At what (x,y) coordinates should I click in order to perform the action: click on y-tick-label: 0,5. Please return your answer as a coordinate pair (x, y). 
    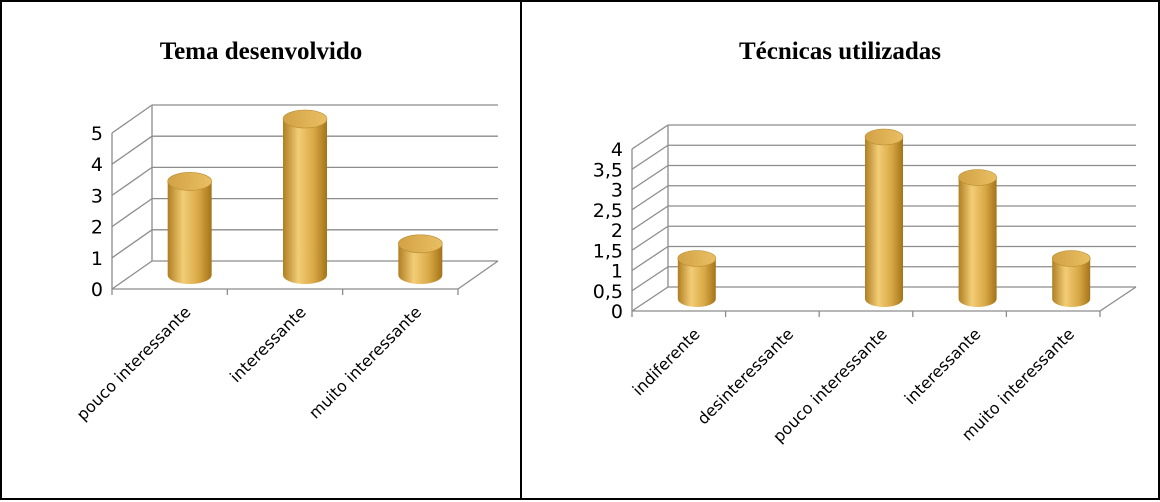
    Looking at the image, I should click on (608, 292).